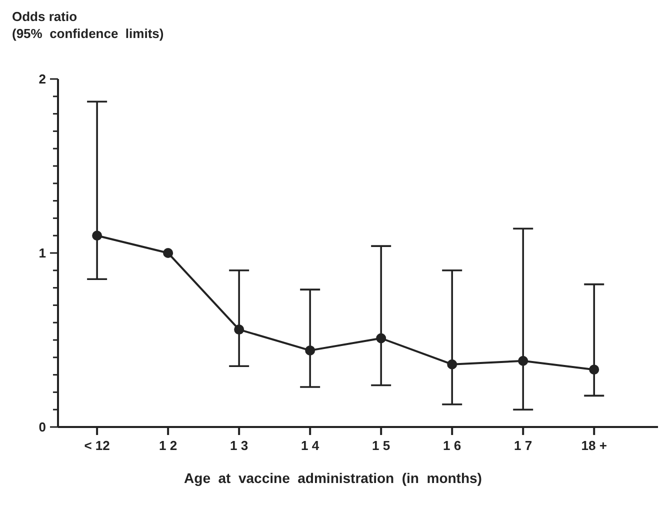 The height and width of the screenshot is (505, 664). I want to click on x-tick-label: 1 4, so click(310, 446).